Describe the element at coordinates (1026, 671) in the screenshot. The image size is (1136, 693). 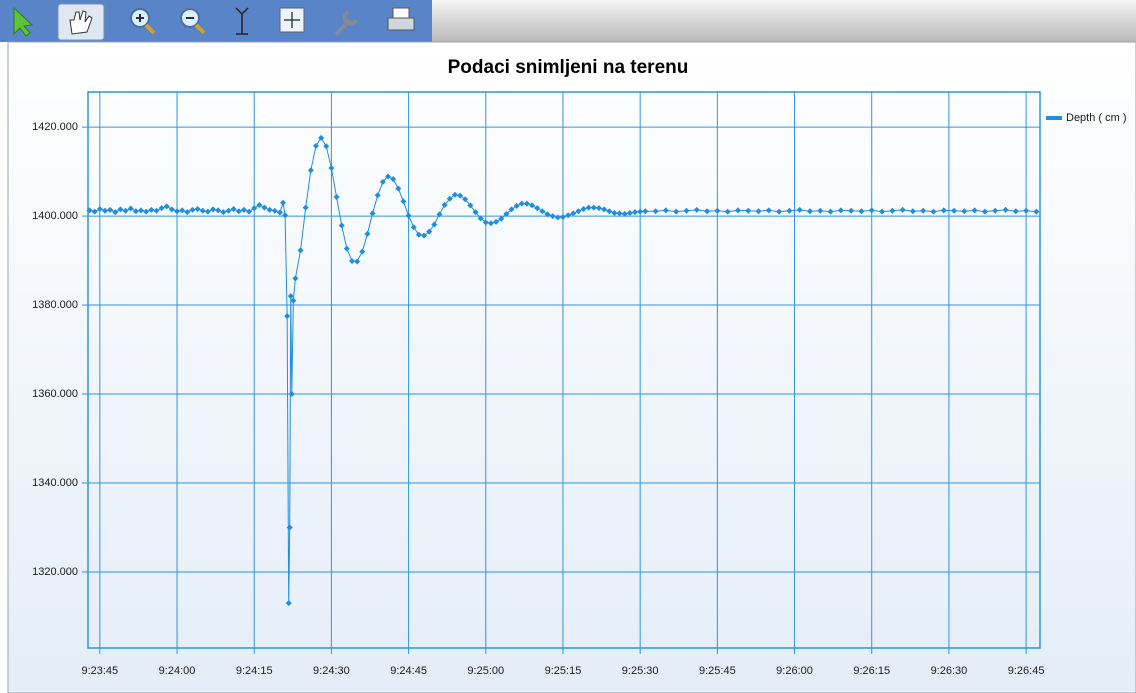
I see `x-tick-label: 9:26:45` at that location.